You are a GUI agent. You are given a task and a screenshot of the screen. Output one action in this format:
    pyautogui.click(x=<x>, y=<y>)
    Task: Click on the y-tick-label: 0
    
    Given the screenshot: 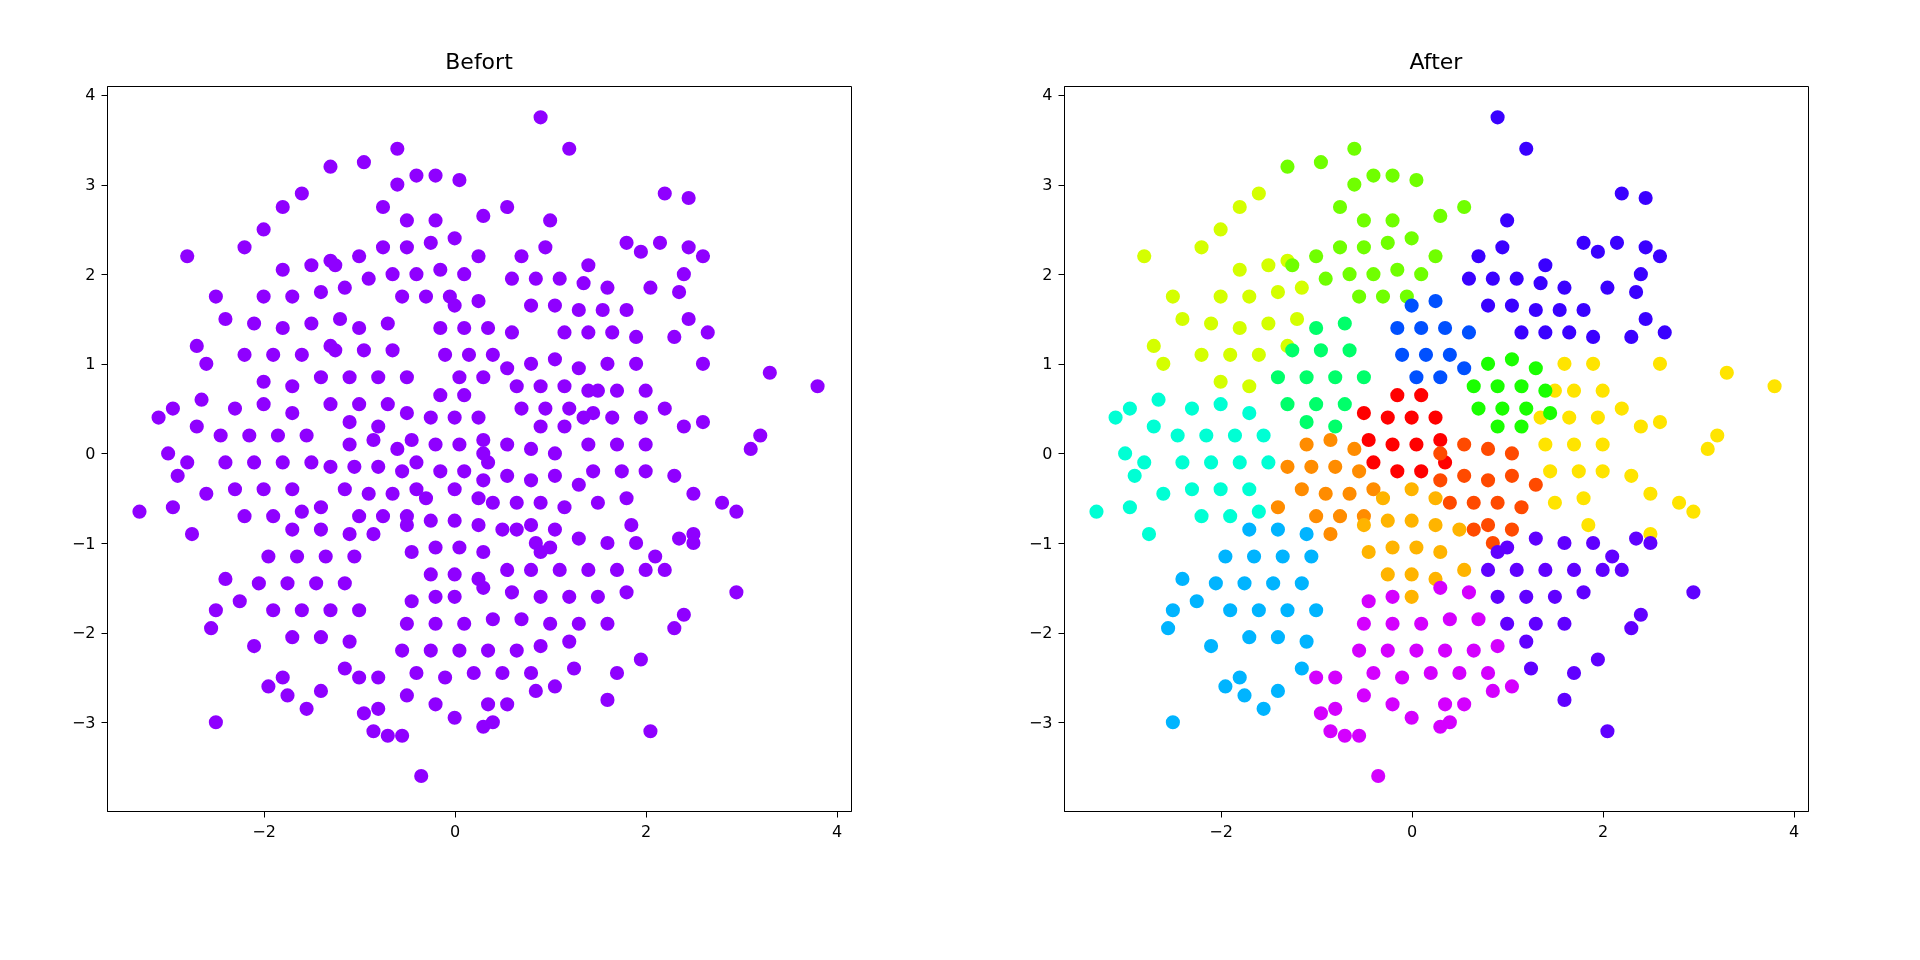 What is the action you would take?
    pyautogui.click(x=90, y=453)
    